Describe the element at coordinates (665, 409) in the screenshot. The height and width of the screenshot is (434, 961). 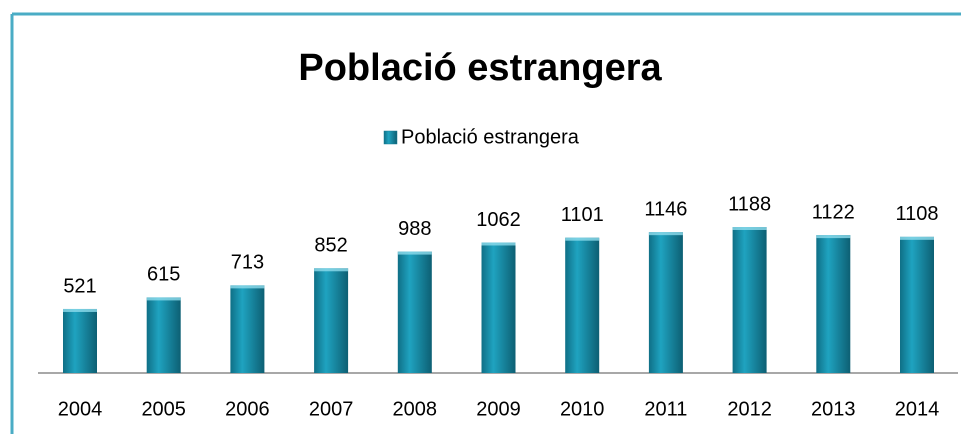
I see `x-tick-label: 2011` at that location.